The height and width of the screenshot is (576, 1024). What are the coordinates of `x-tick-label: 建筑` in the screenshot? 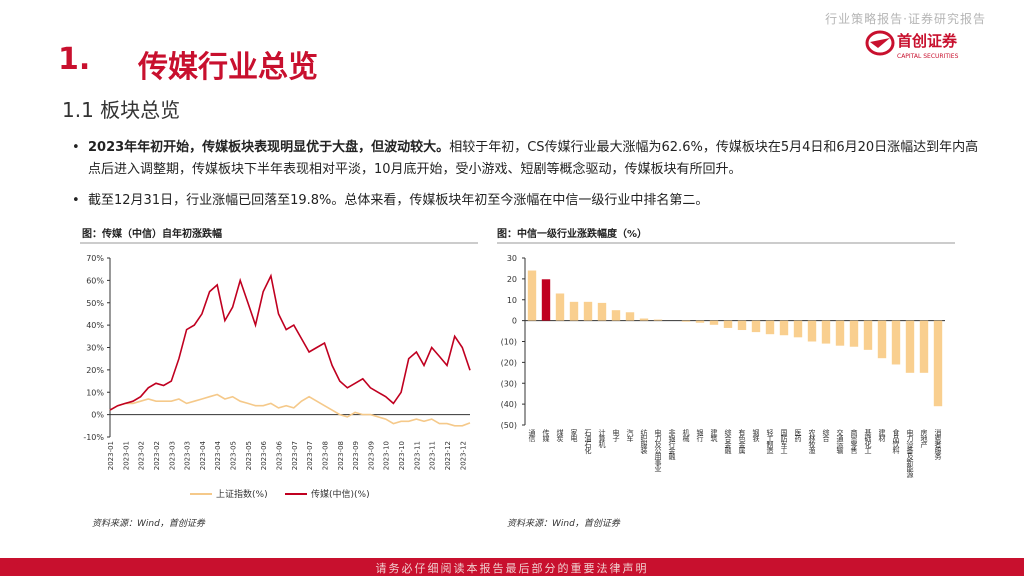 It's located at (714, 435).